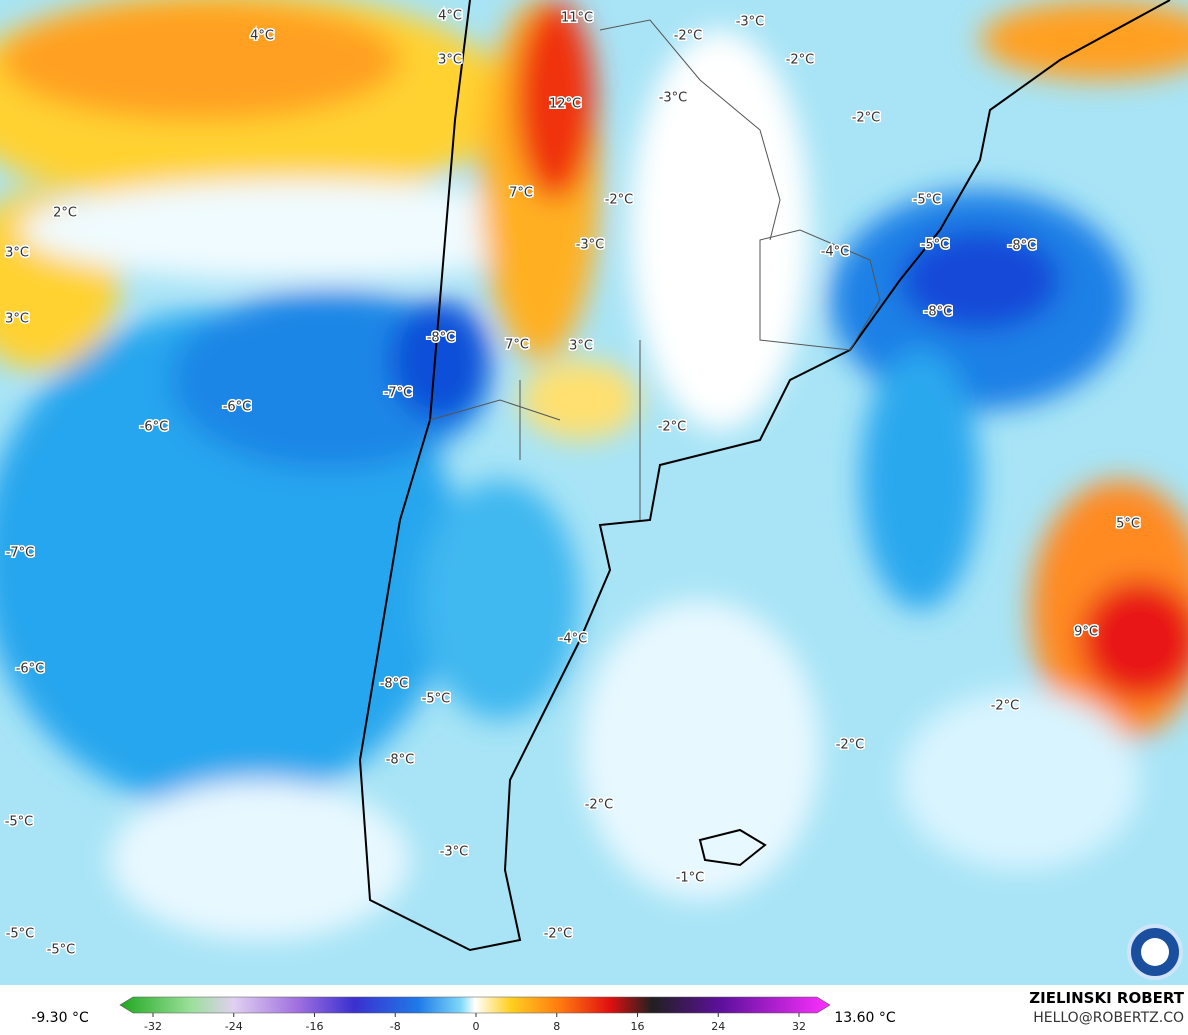 The height and width of the screenshot is (1035, 1188). I want to click on colorbar-tick-label: -16, so click(315, 1026).